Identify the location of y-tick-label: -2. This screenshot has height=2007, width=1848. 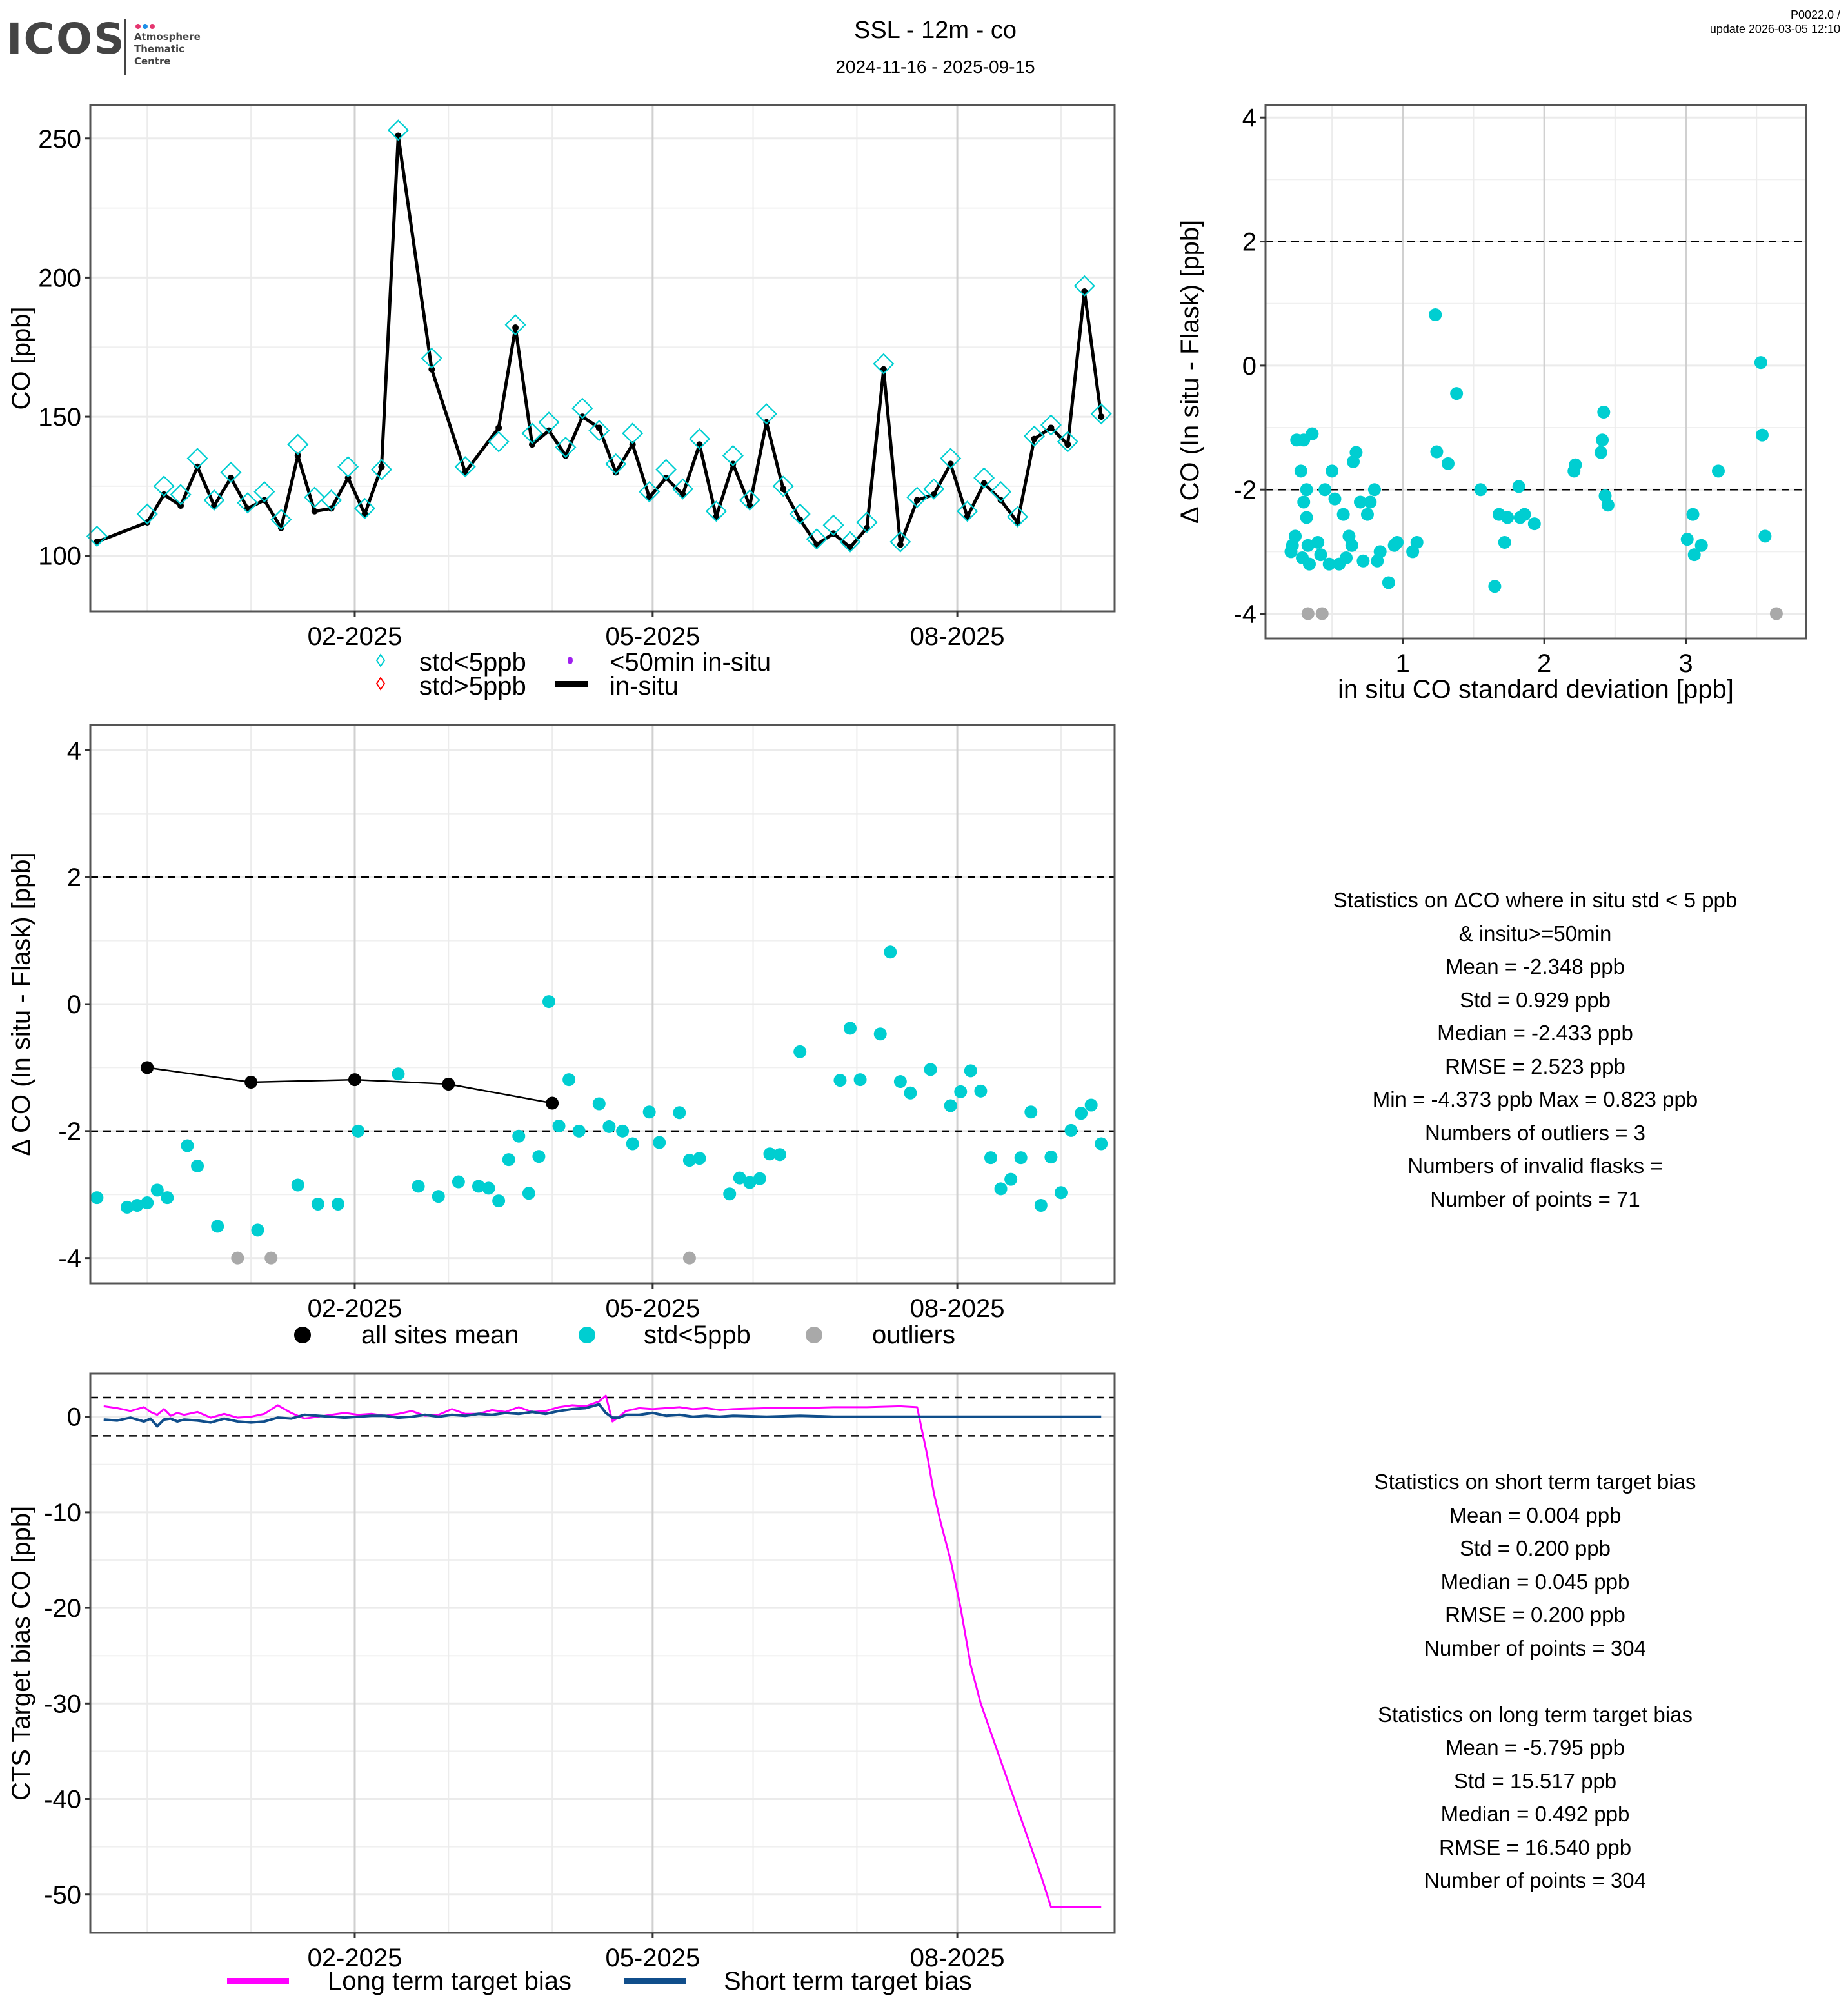
(69, 1132).